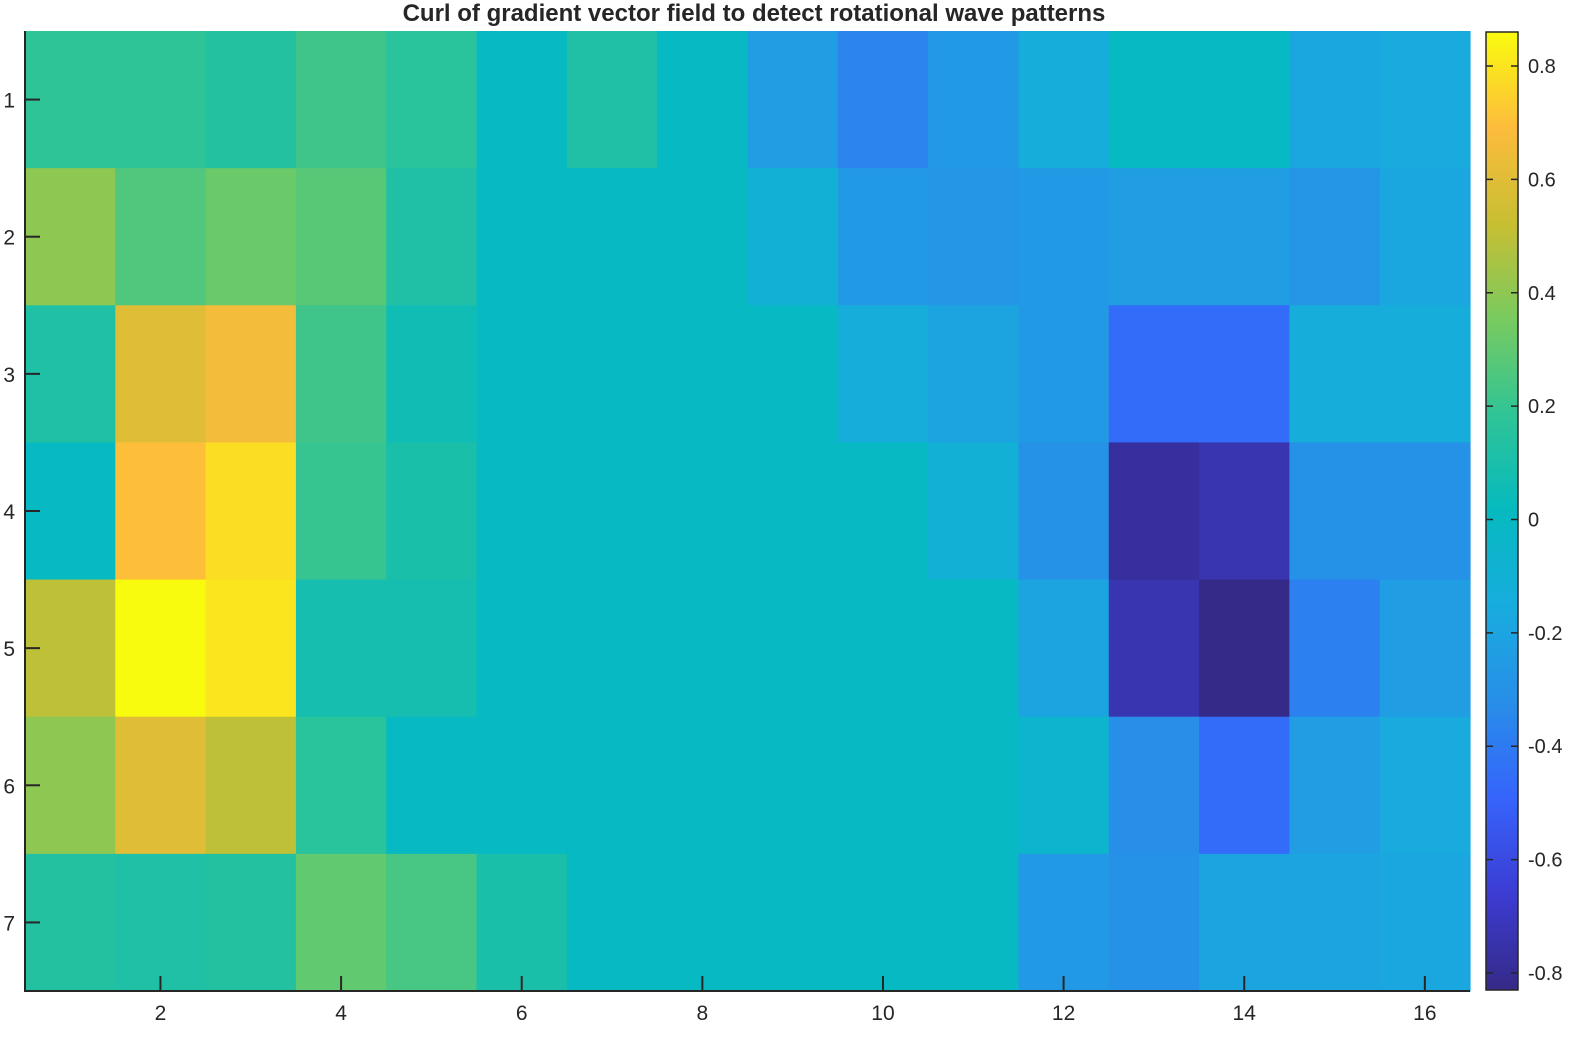  What do you see at coordinates (1244, 648) in the screenshot?
I see `heatmap-cell-r5-c14` at bounding box center [1244, 648].